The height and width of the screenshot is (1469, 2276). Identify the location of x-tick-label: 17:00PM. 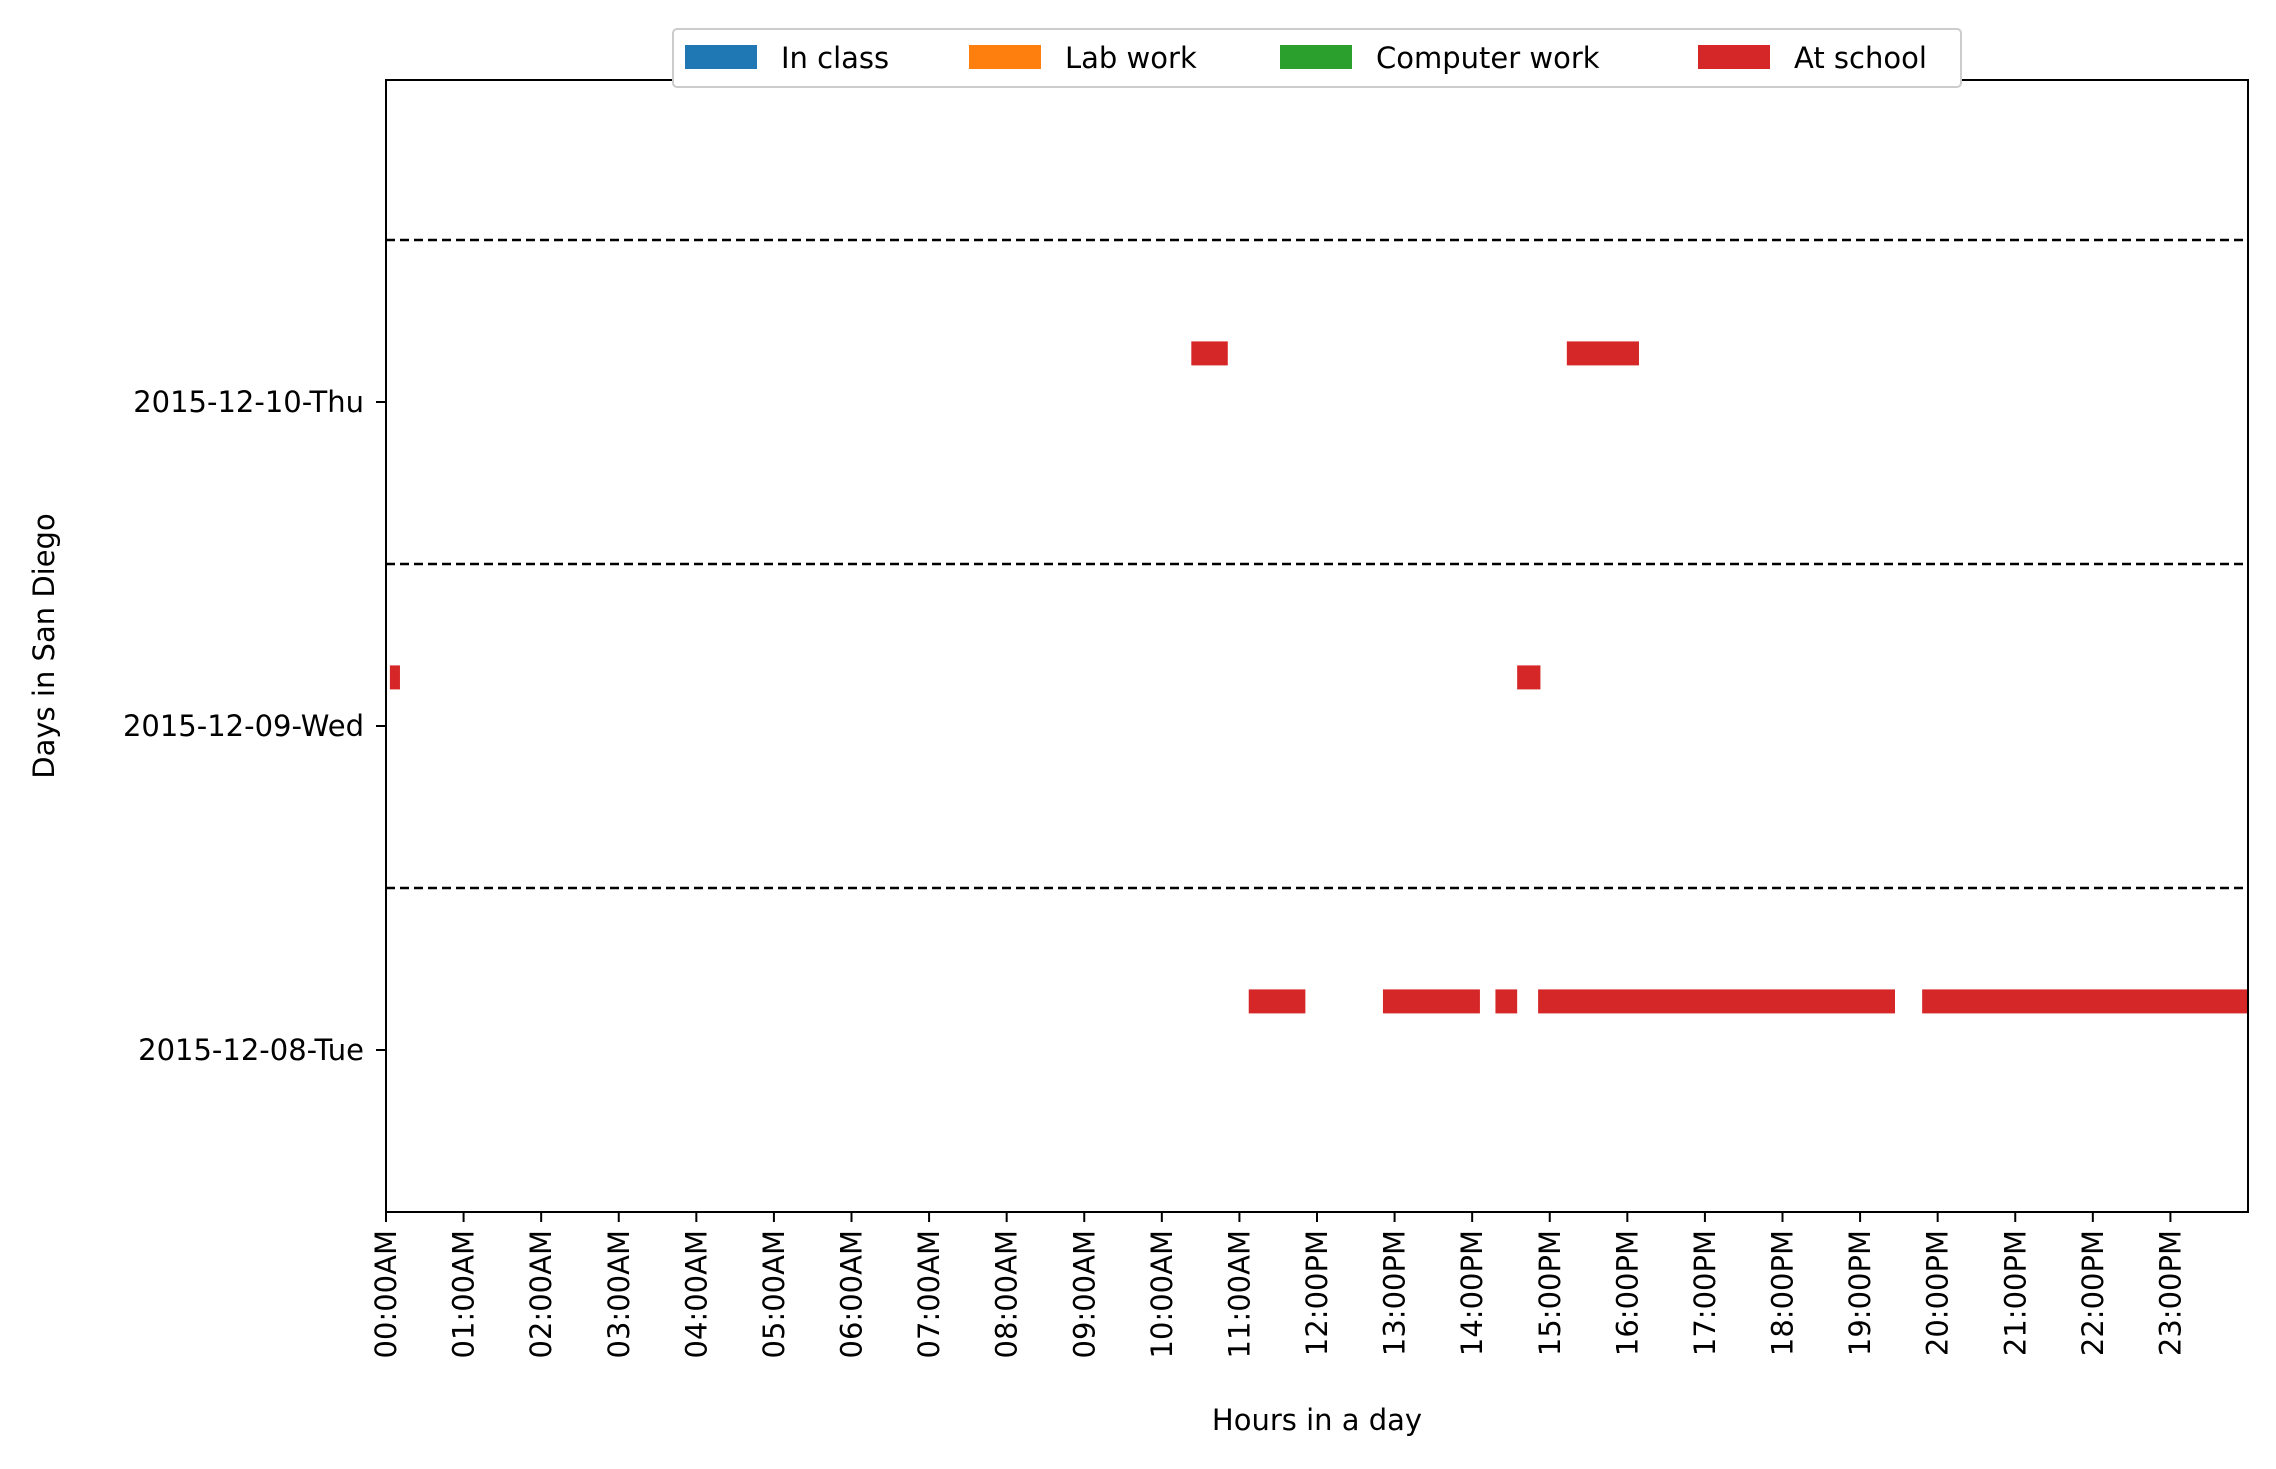
(1705, 1293).